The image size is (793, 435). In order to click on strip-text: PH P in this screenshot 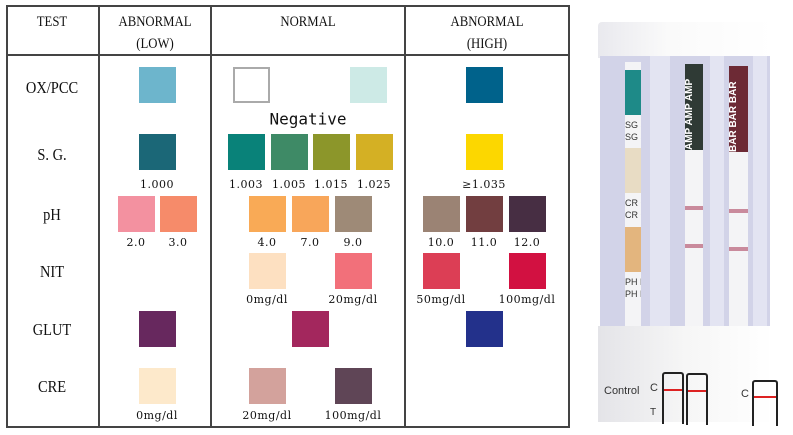, I will do `click(633, 282)`.